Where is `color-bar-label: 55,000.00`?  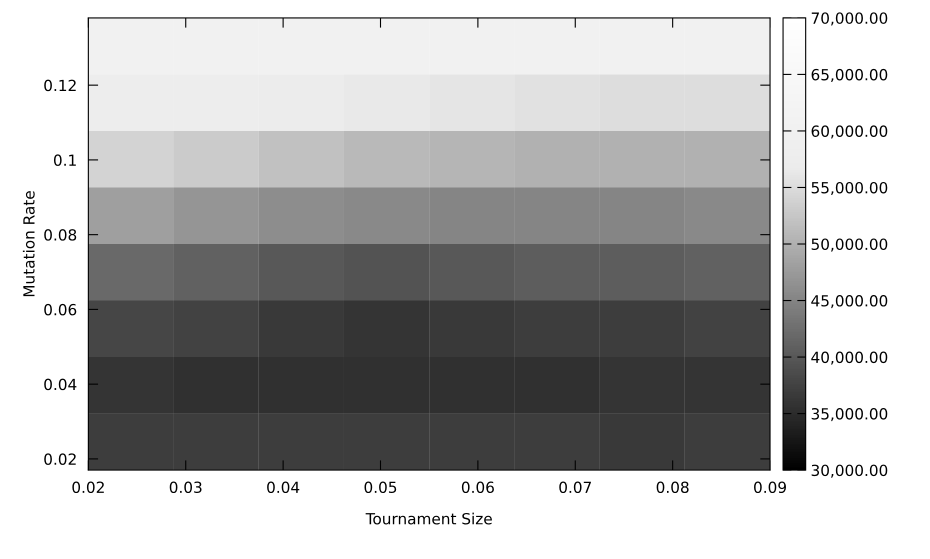
color-bar-label: 55,000.00 is located at coordinates (850, 189).